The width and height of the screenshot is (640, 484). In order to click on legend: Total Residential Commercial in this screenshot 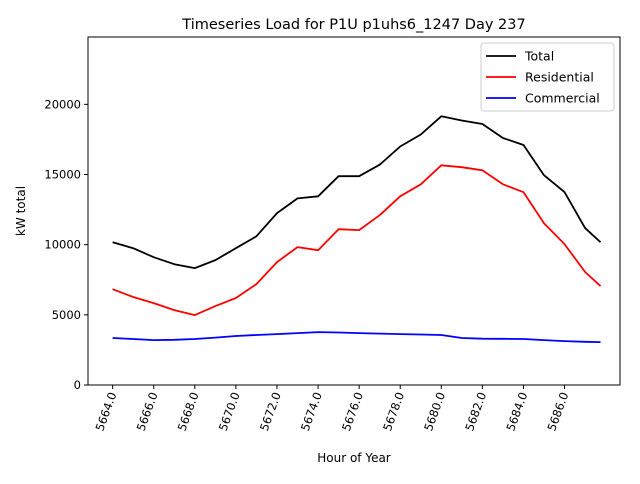, I will do `click(547, 77)`.